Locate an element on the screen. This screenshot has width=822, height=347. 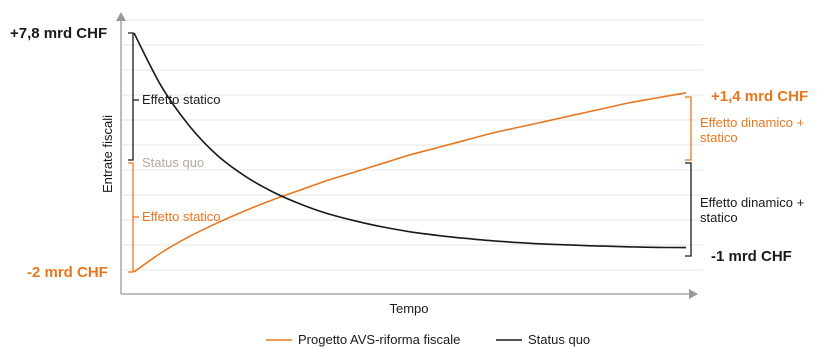
bracket-effetto-statico-top is located at coordinates (131, 96).